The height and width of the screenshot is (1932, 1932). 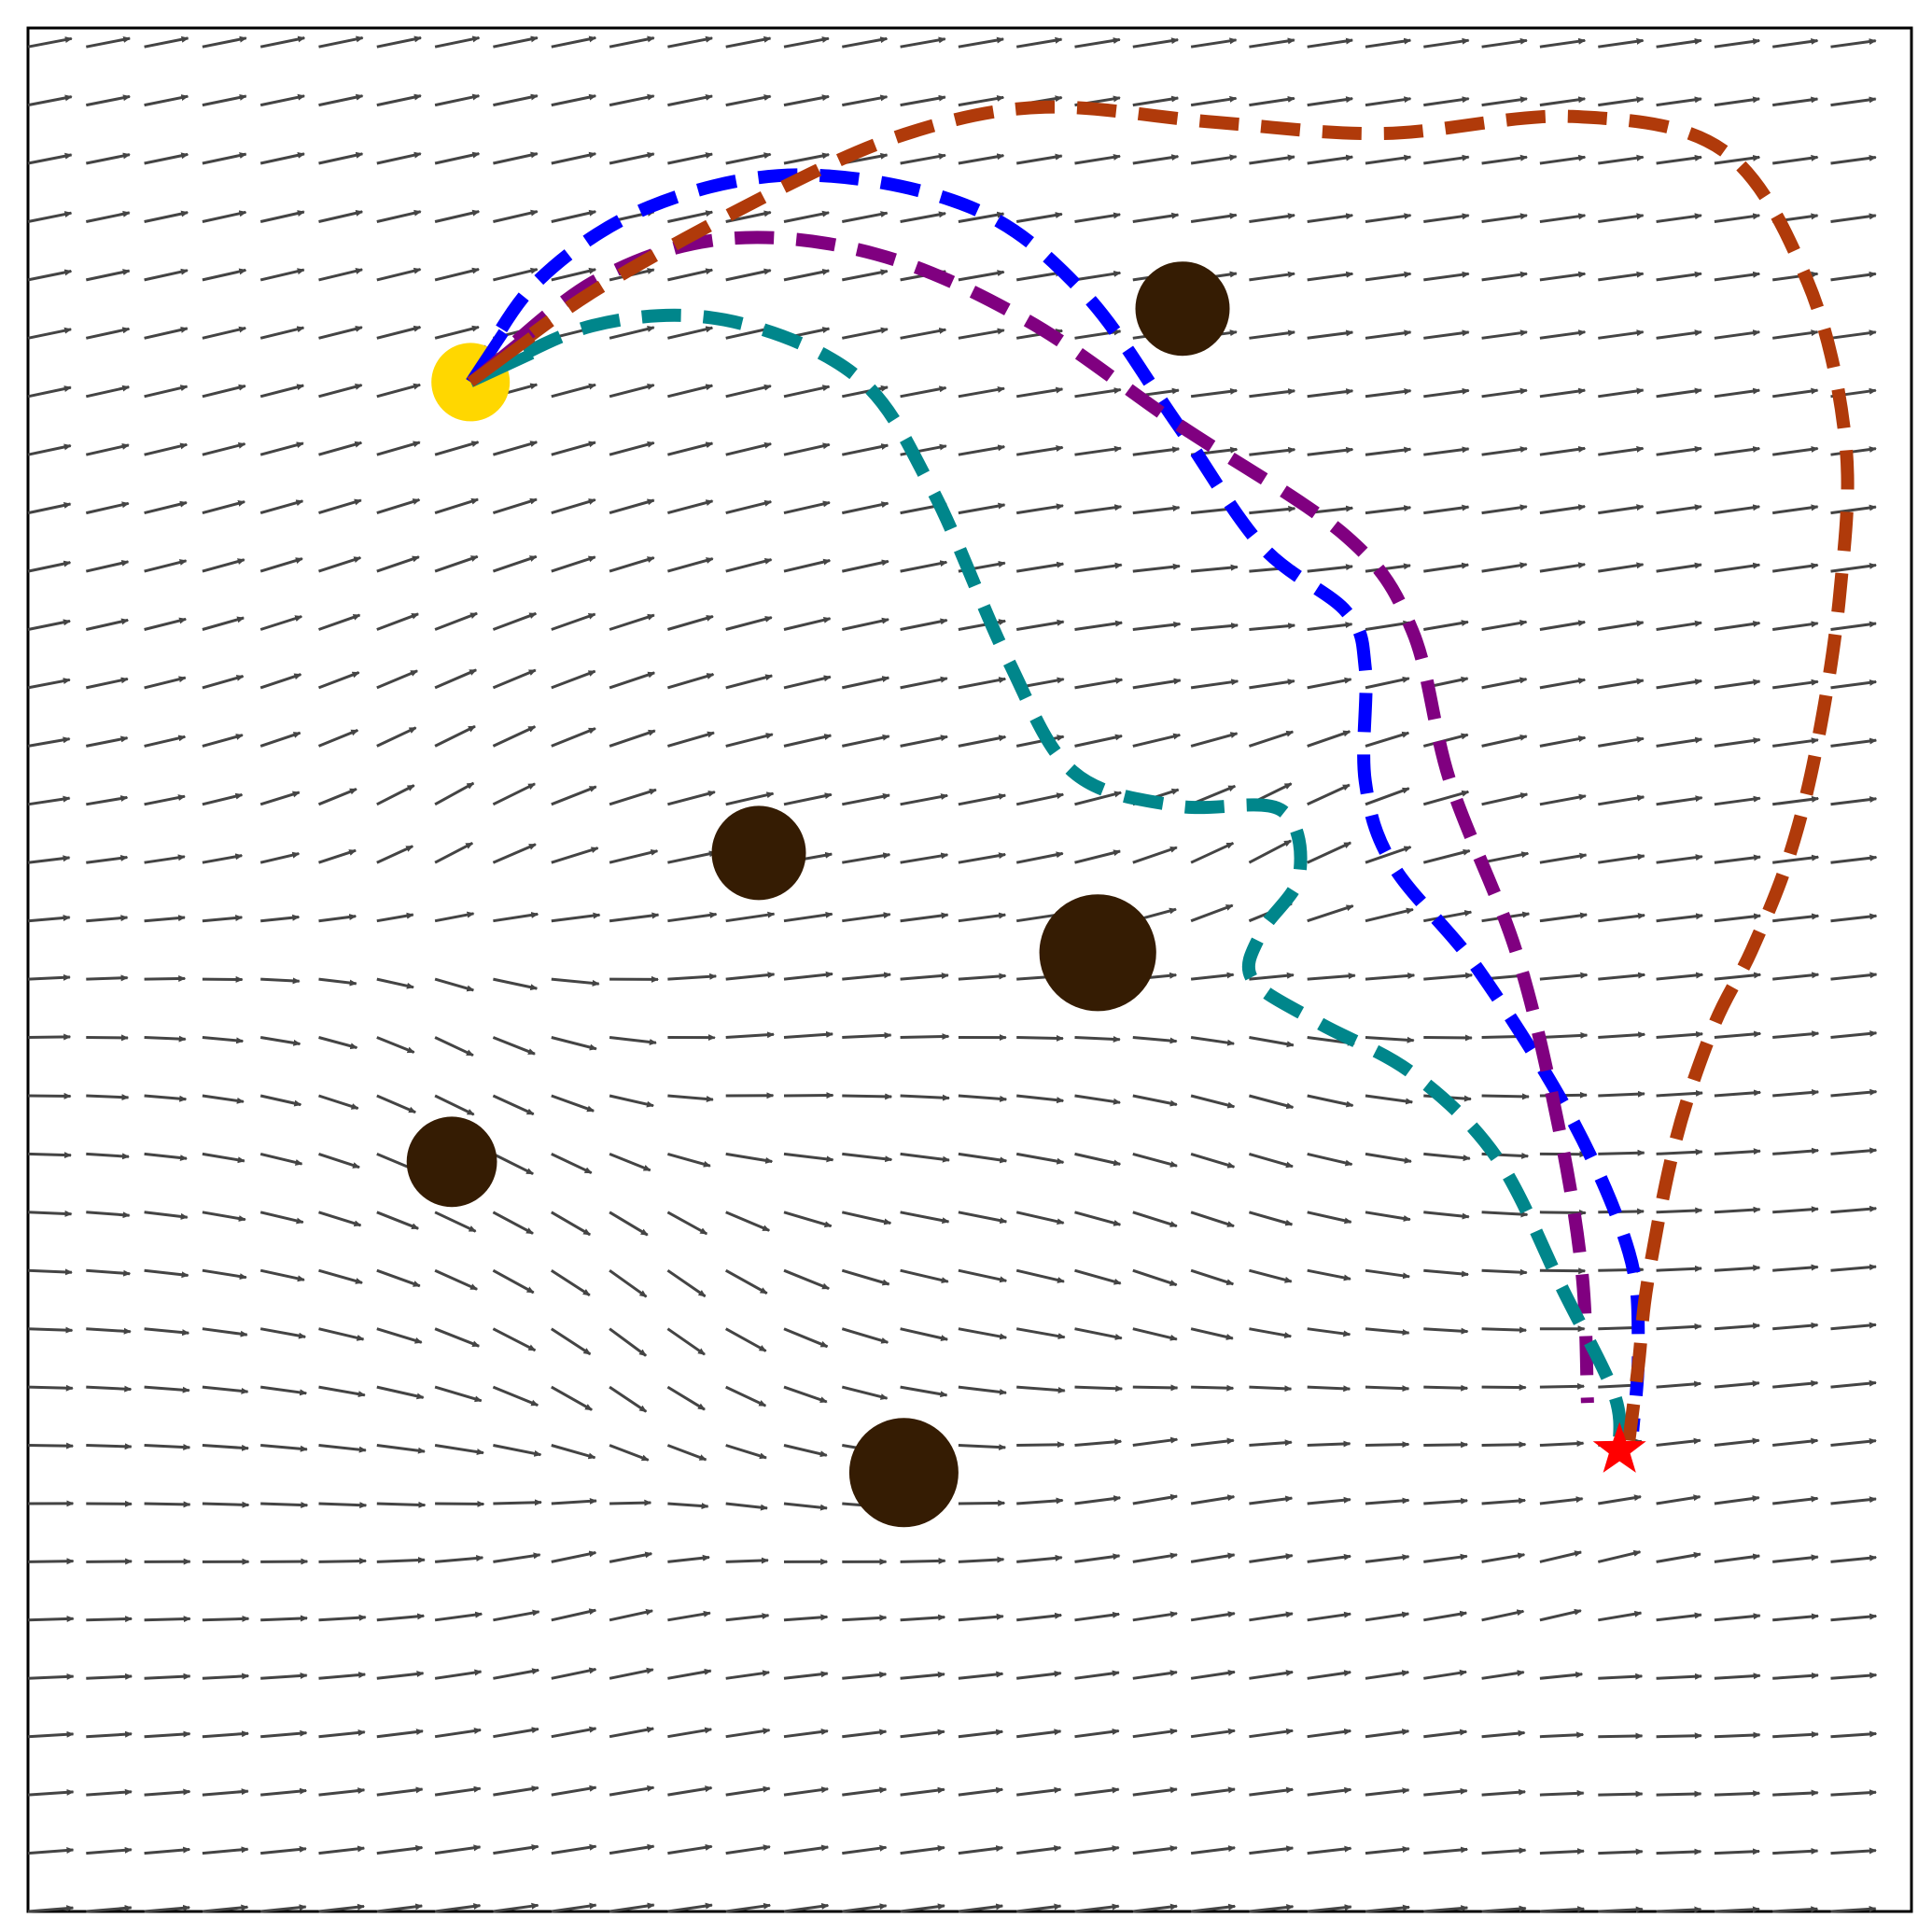 What do you see at coordinates (451, 1162) in the screenshot?
I see `obstacle` at bounding box center [451, 1162].